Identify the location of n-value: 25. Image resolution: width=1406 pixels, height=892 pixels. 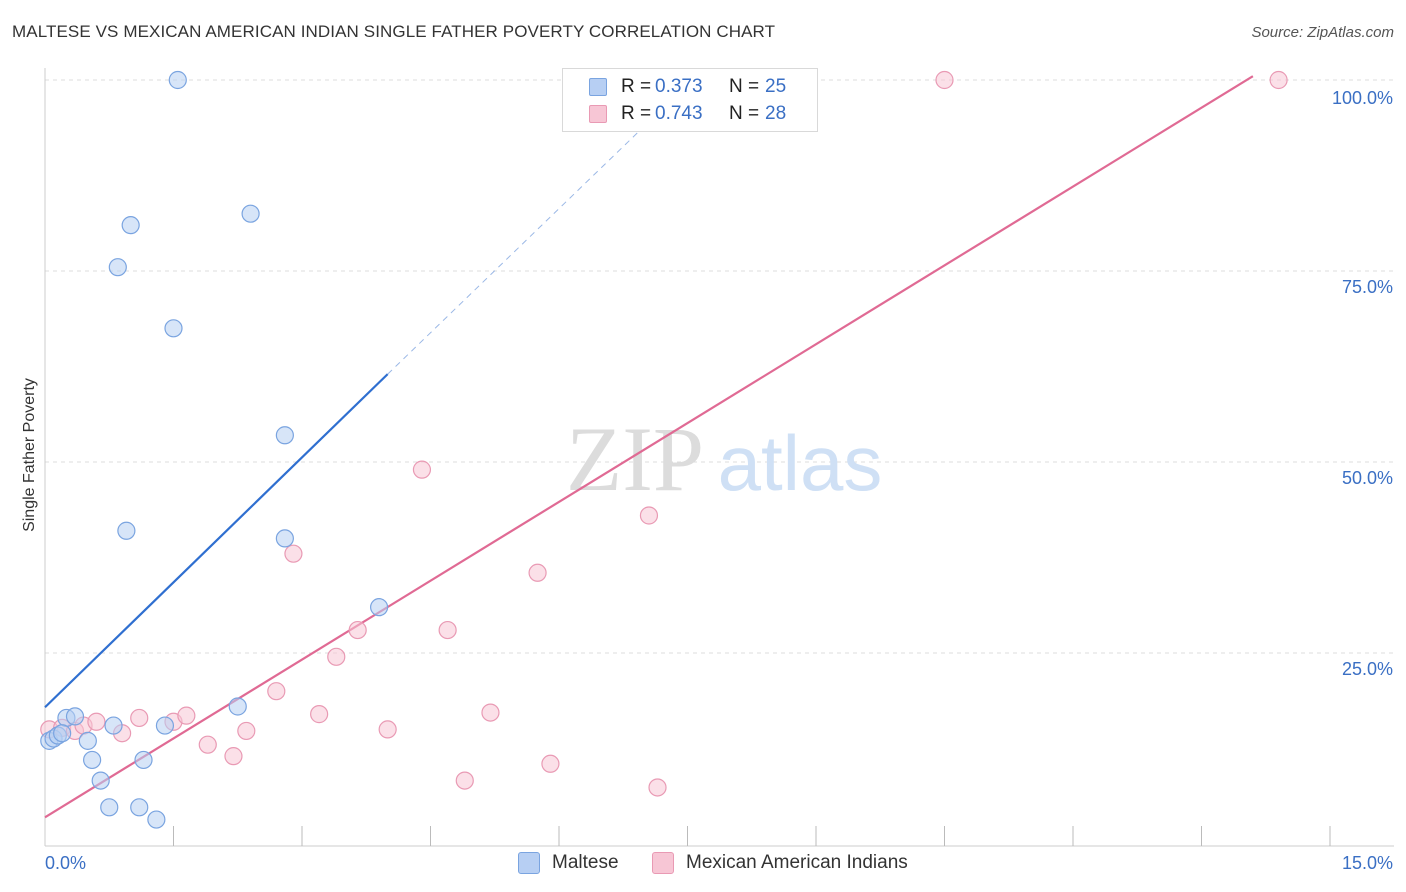
(776, 86).